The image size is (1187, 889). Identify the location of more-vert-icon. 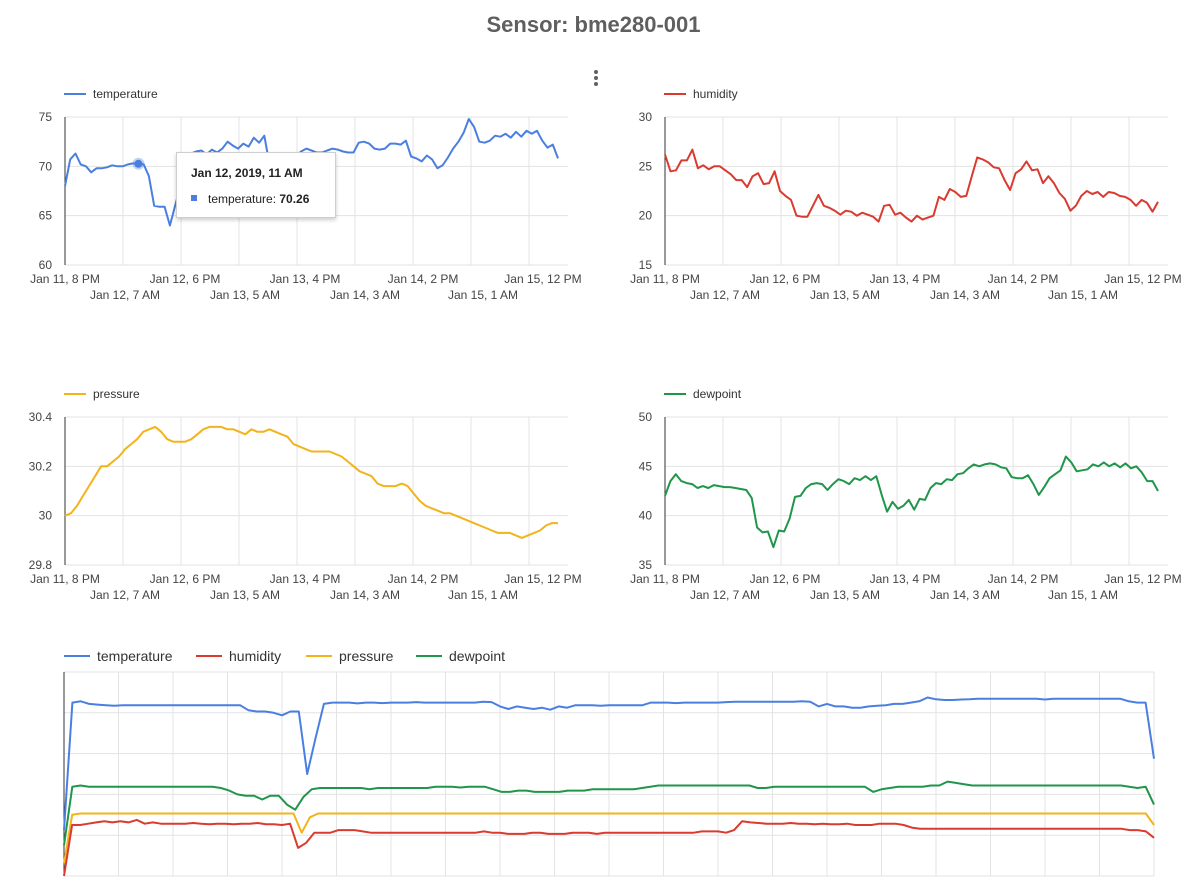
(596, 78).